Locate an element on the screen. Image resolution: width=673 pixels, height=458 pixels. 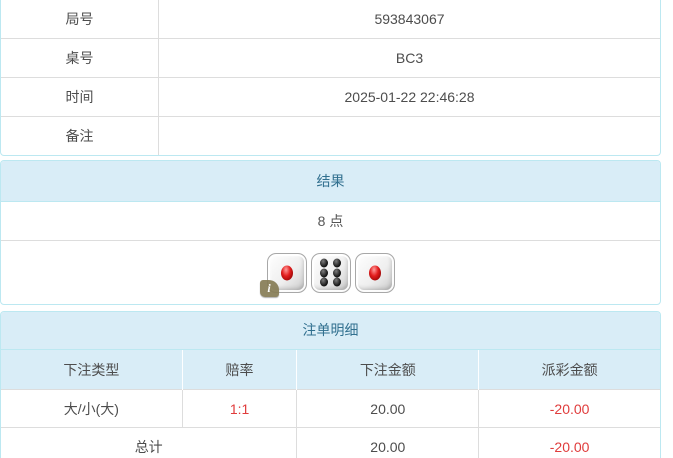
remark-label: 备注 is located at coordinates (80, 135).